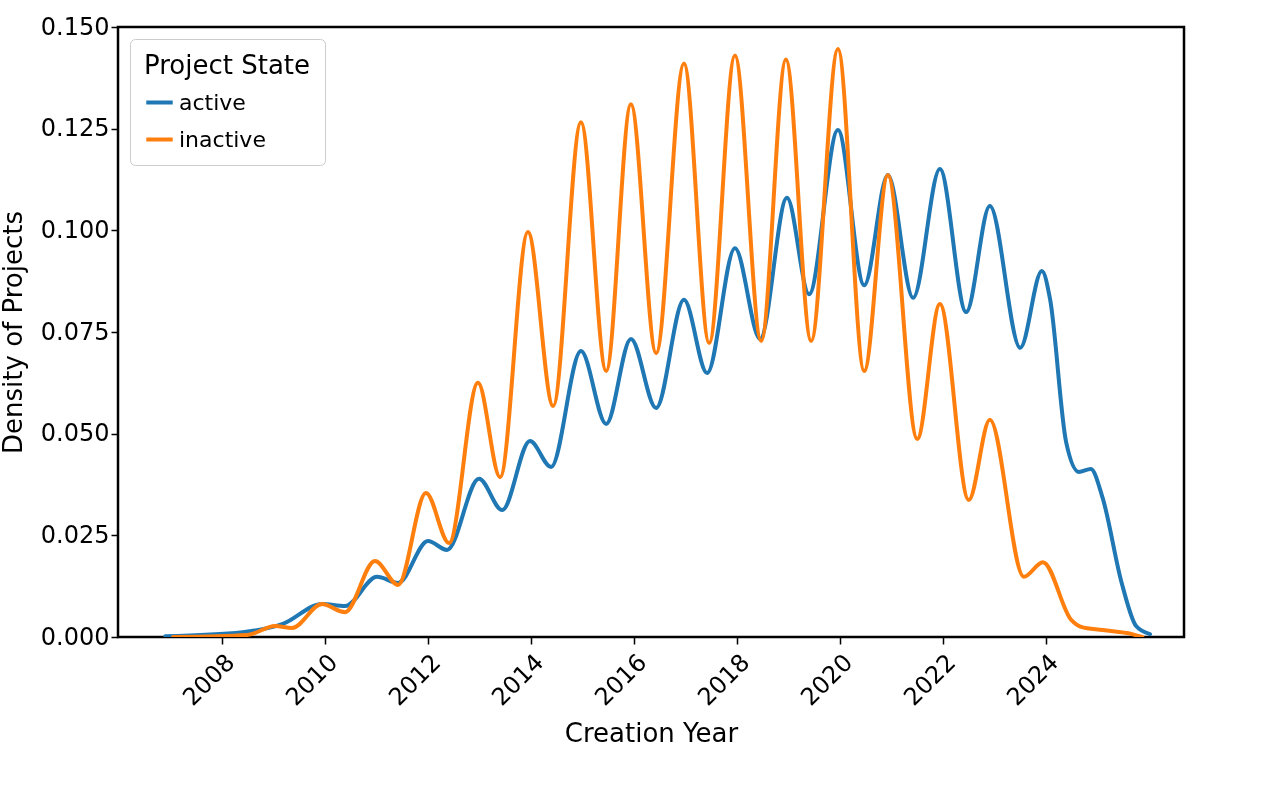 Image resolution: width=1288 pixels, height=808 pixels. I want to click on y-tick-label: 0.000, so click(75, 636).